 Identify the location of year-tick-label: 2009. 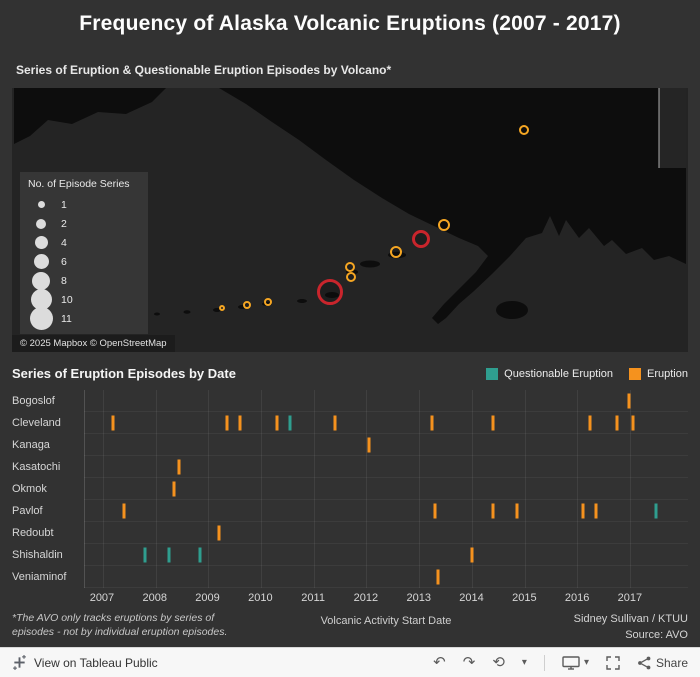
(207, 598).